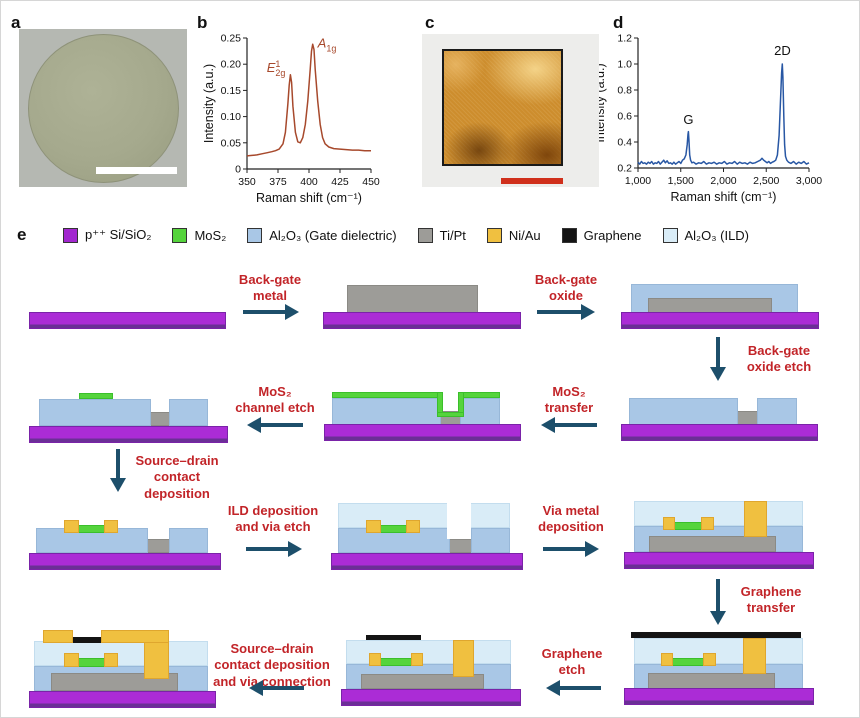 This screenshot has height=718, width=860. I want to click on svg-text: 0.4, so click(624, 143).